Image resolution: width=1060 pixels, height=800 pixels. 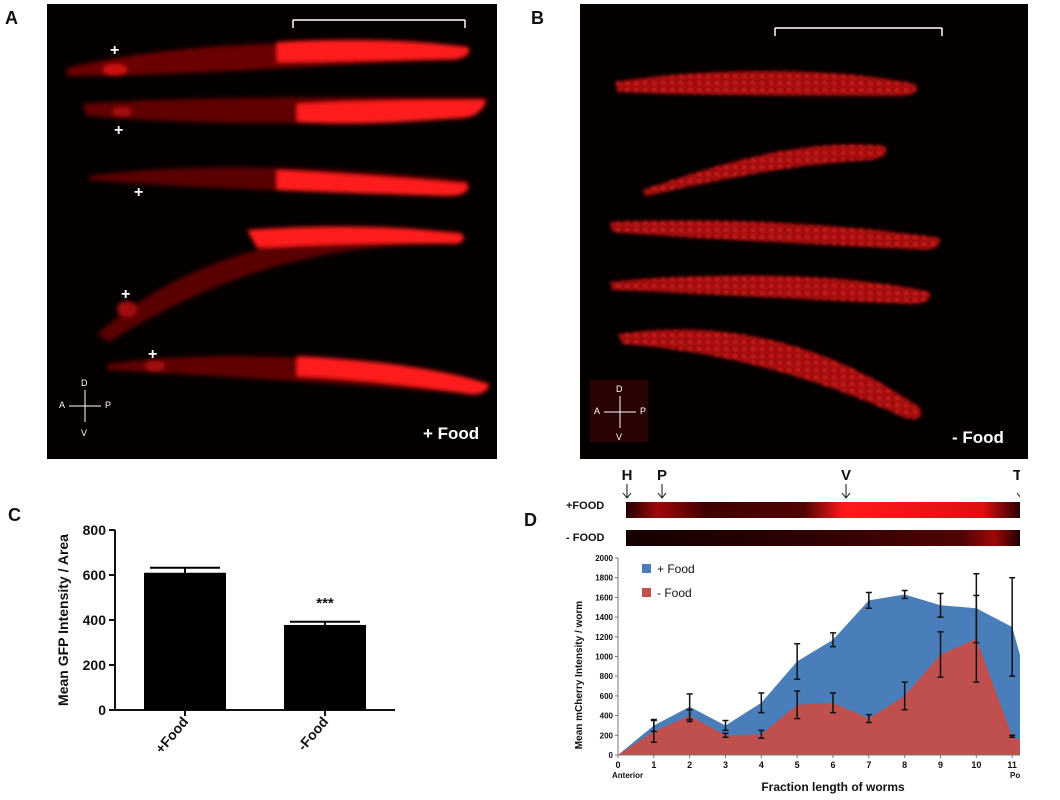 I want to click on intensity-strip-minus-food, so click(x=823, y=538).